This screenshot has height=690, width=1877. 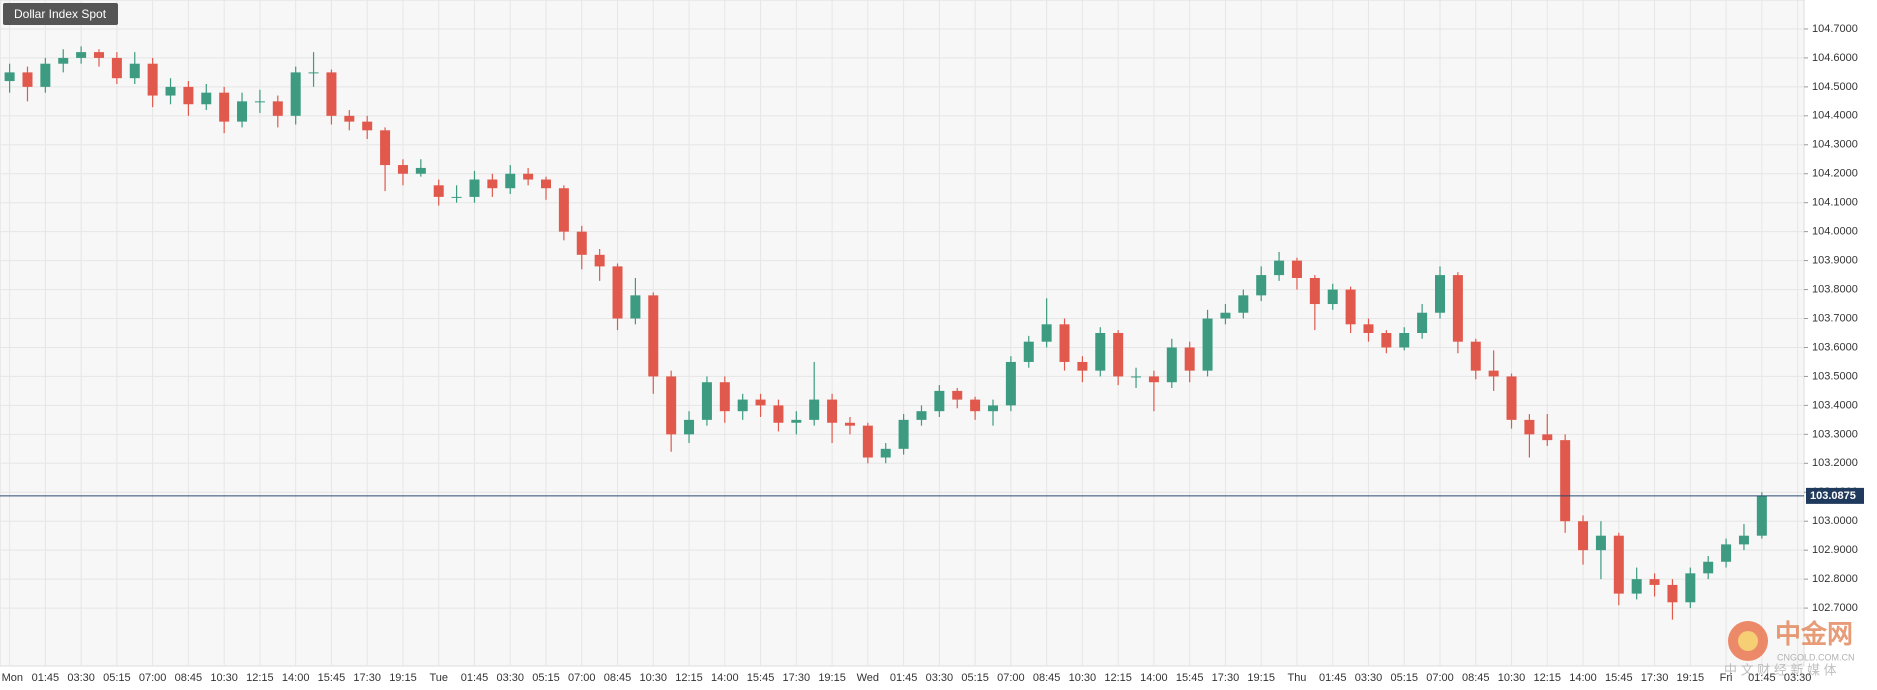 I want to click on y-tick-label: 103.9000, so click(x=1835, y=261).